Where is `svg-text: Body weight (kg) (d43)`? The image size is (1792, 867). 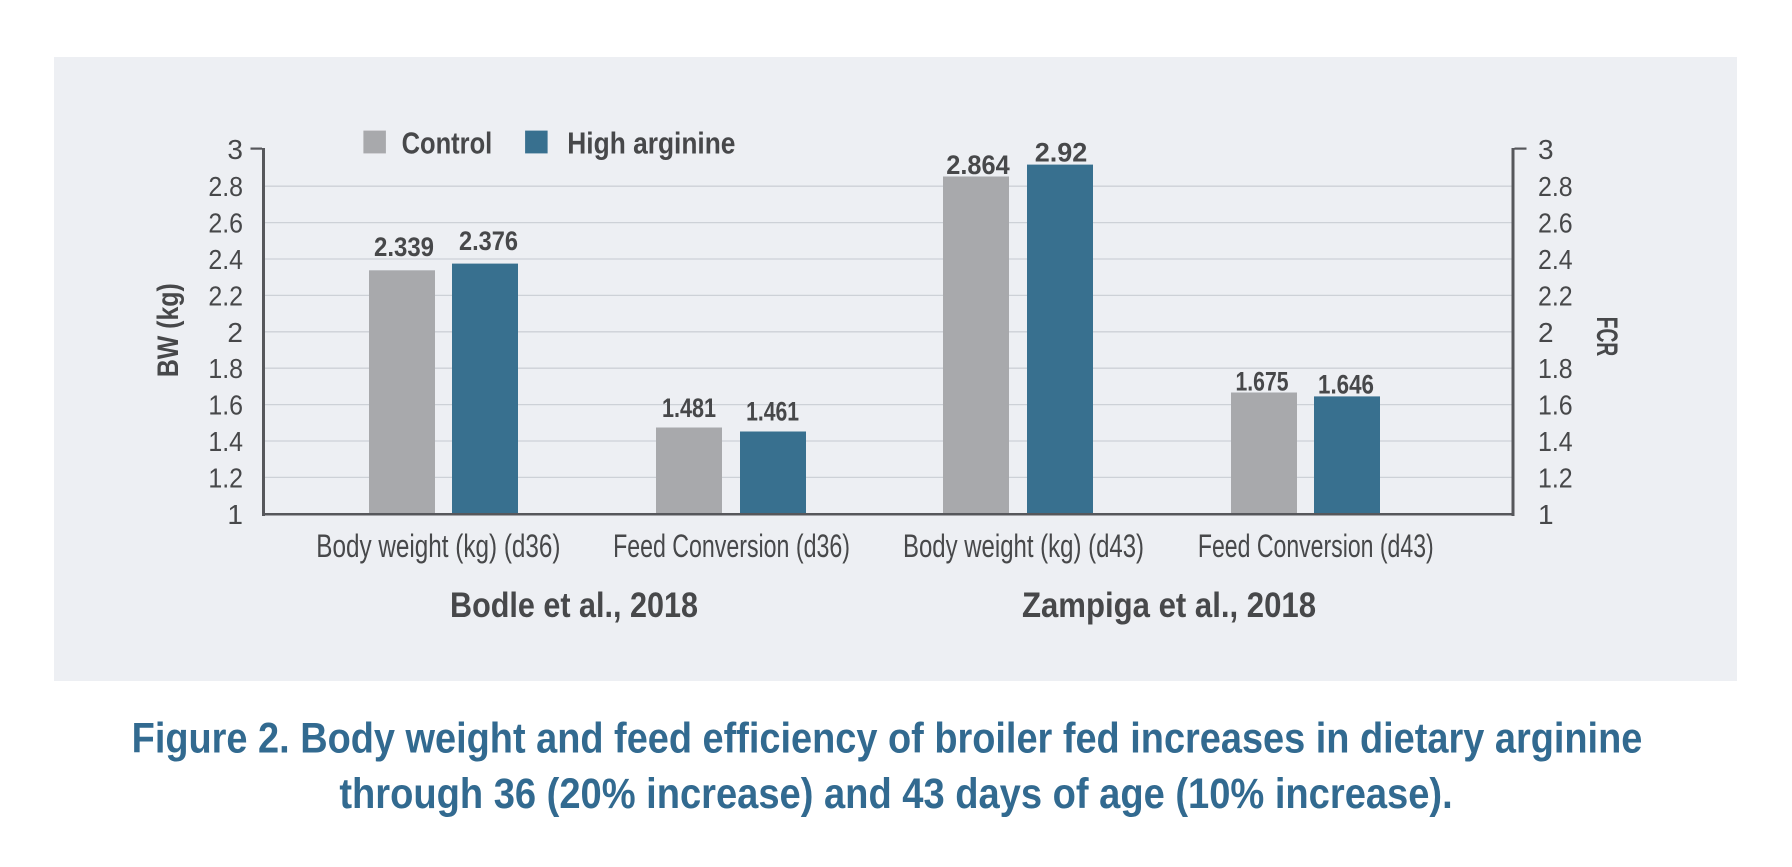
svg-text: Body weight (kg) (d43) is located at coordinates (1023, 545).